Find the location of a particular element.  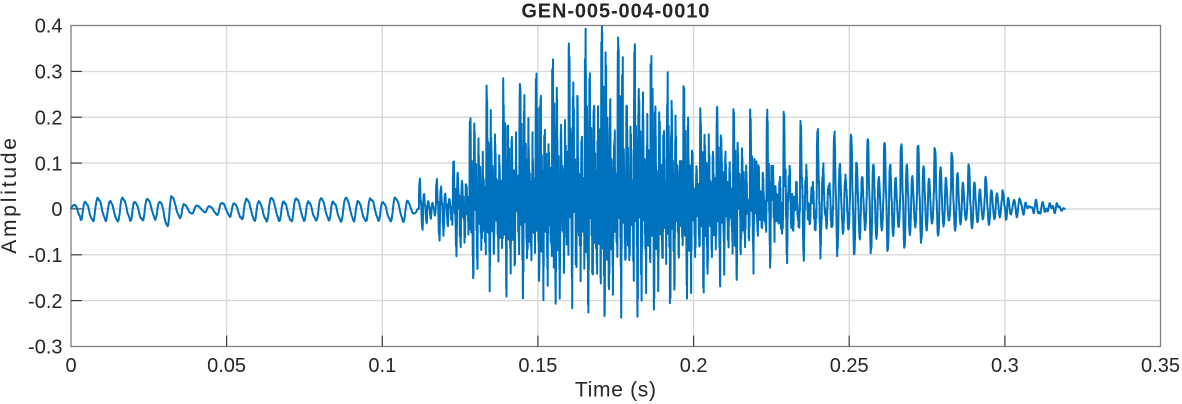

svg-text: Time (s) is located at coordinates (616, 390).